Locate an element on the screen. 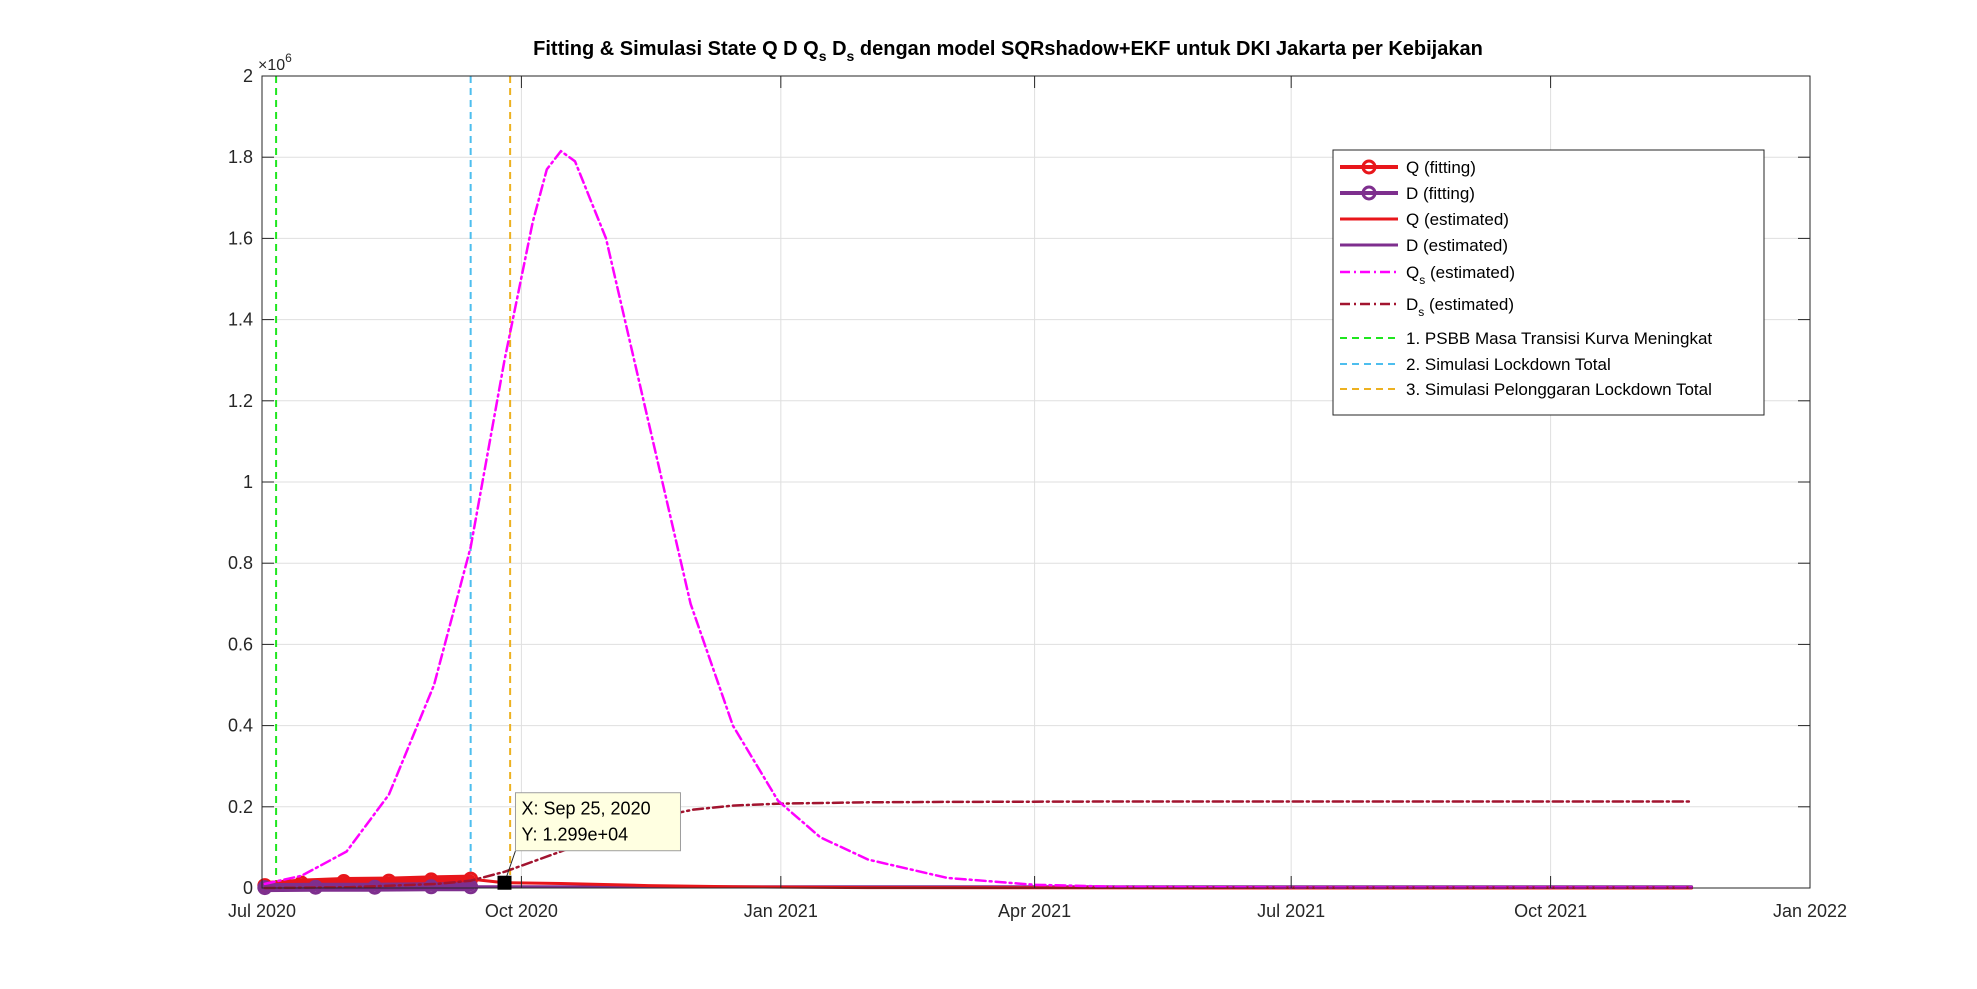  q_fit-legend-label: Q (fitting) is located at coordinates (1441, 167).